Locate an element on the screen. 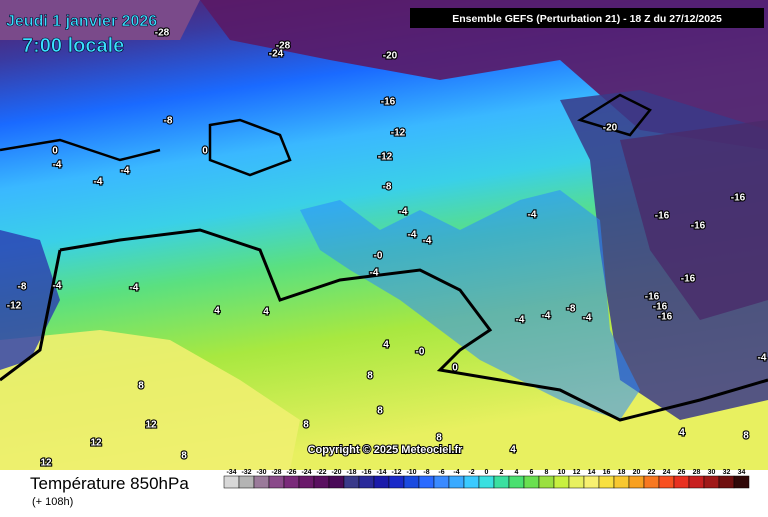 This screenshot has width=768, height=517. colorbar-tick-label: -22 is located at coordinates (321, 472).